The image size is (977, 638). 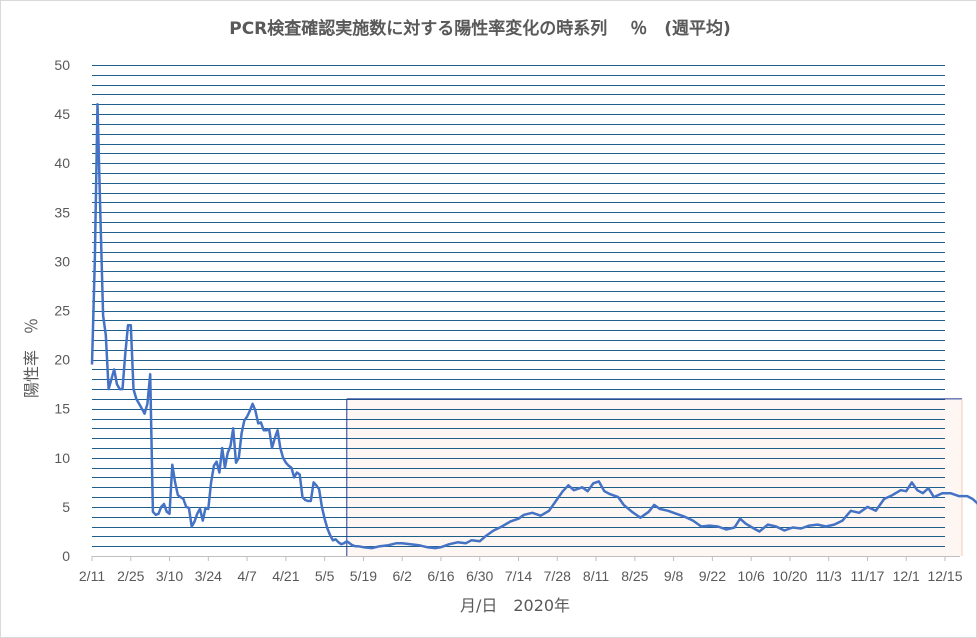 What do you see at coordinates (518, 576) in the screenshot?
I see `x-tick-label: 7/14` at bounding box center [518, 576].